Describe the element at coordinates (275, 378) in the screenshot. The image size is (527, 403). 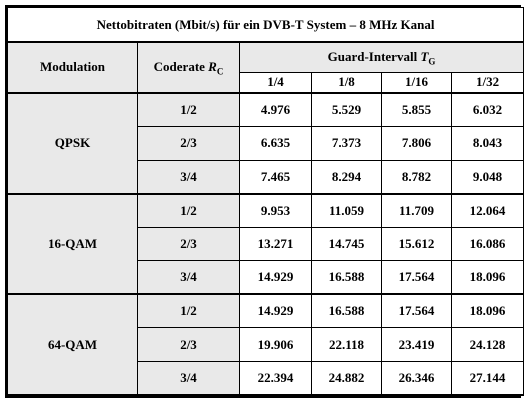
I see `bitrate-cell: 22.394` at that location.